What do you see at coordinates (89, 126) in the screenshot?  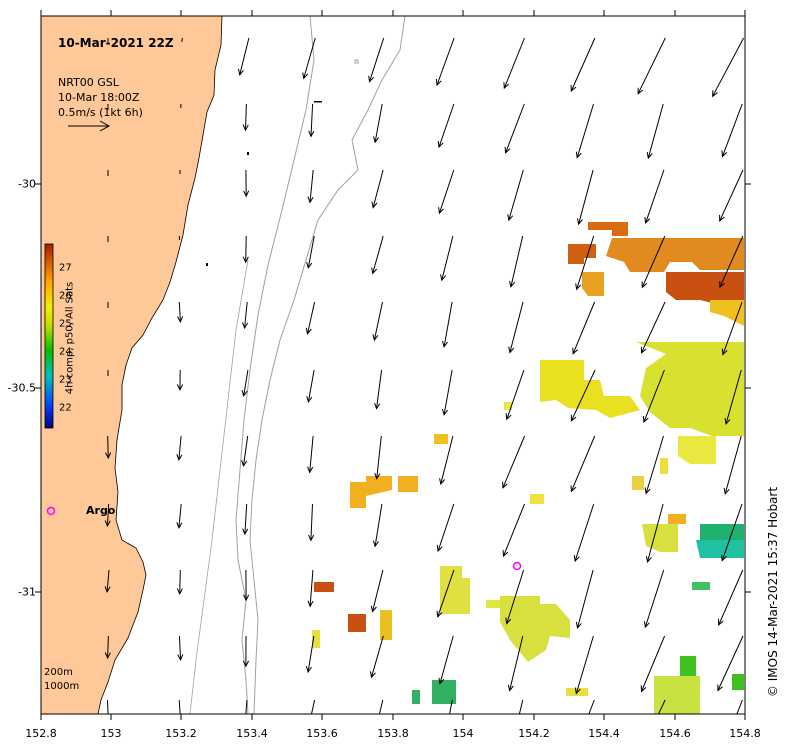 I see `scale-arrow` at bounding box center [89, 126].